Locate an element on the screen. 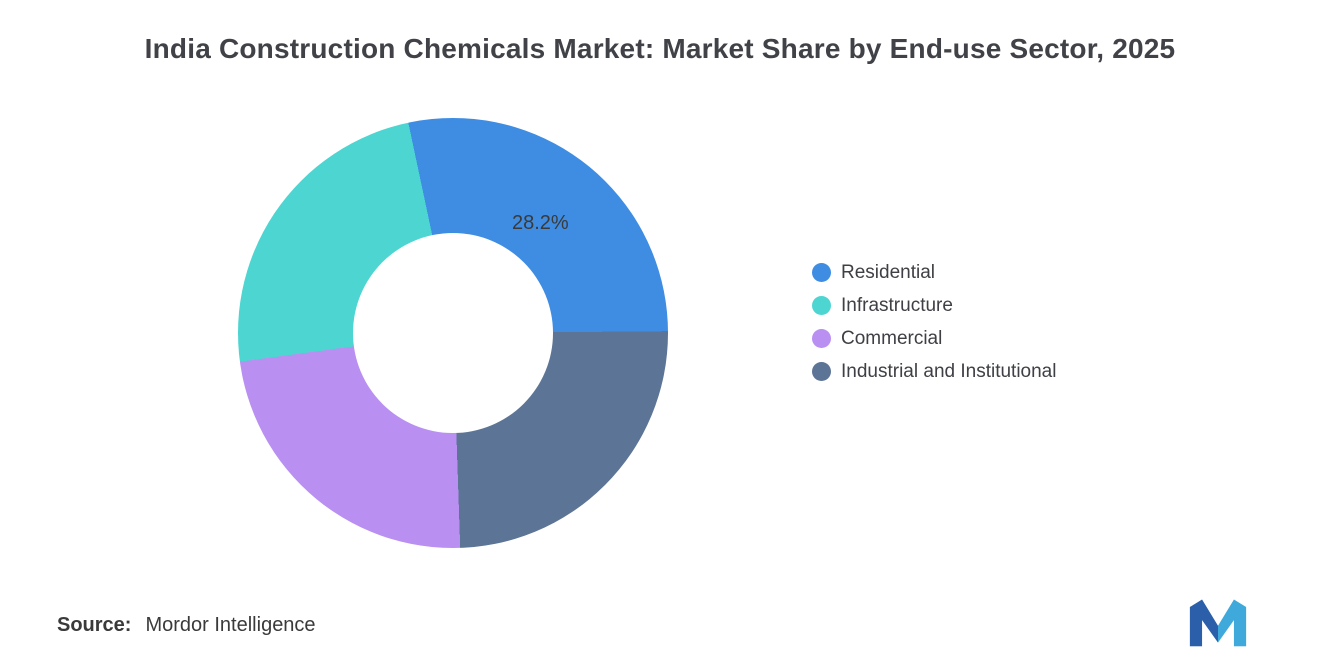 The width and height of the screenshot is (1320, 665). legend-item: Commercial is located at coordinates (934, 338).